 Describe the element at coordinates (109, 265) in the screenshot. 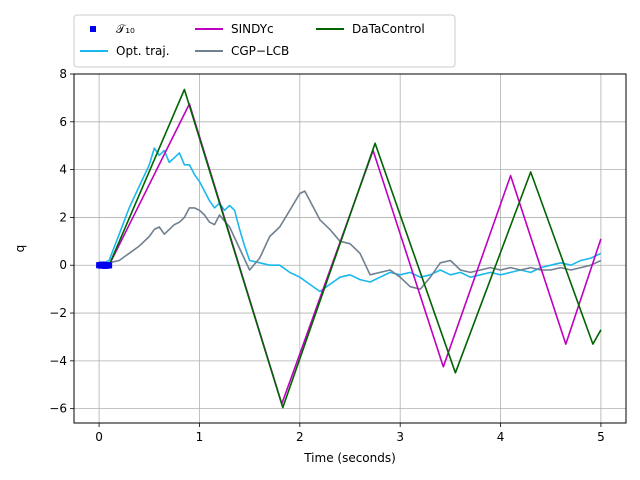

I see `series-0-marker` at that location.